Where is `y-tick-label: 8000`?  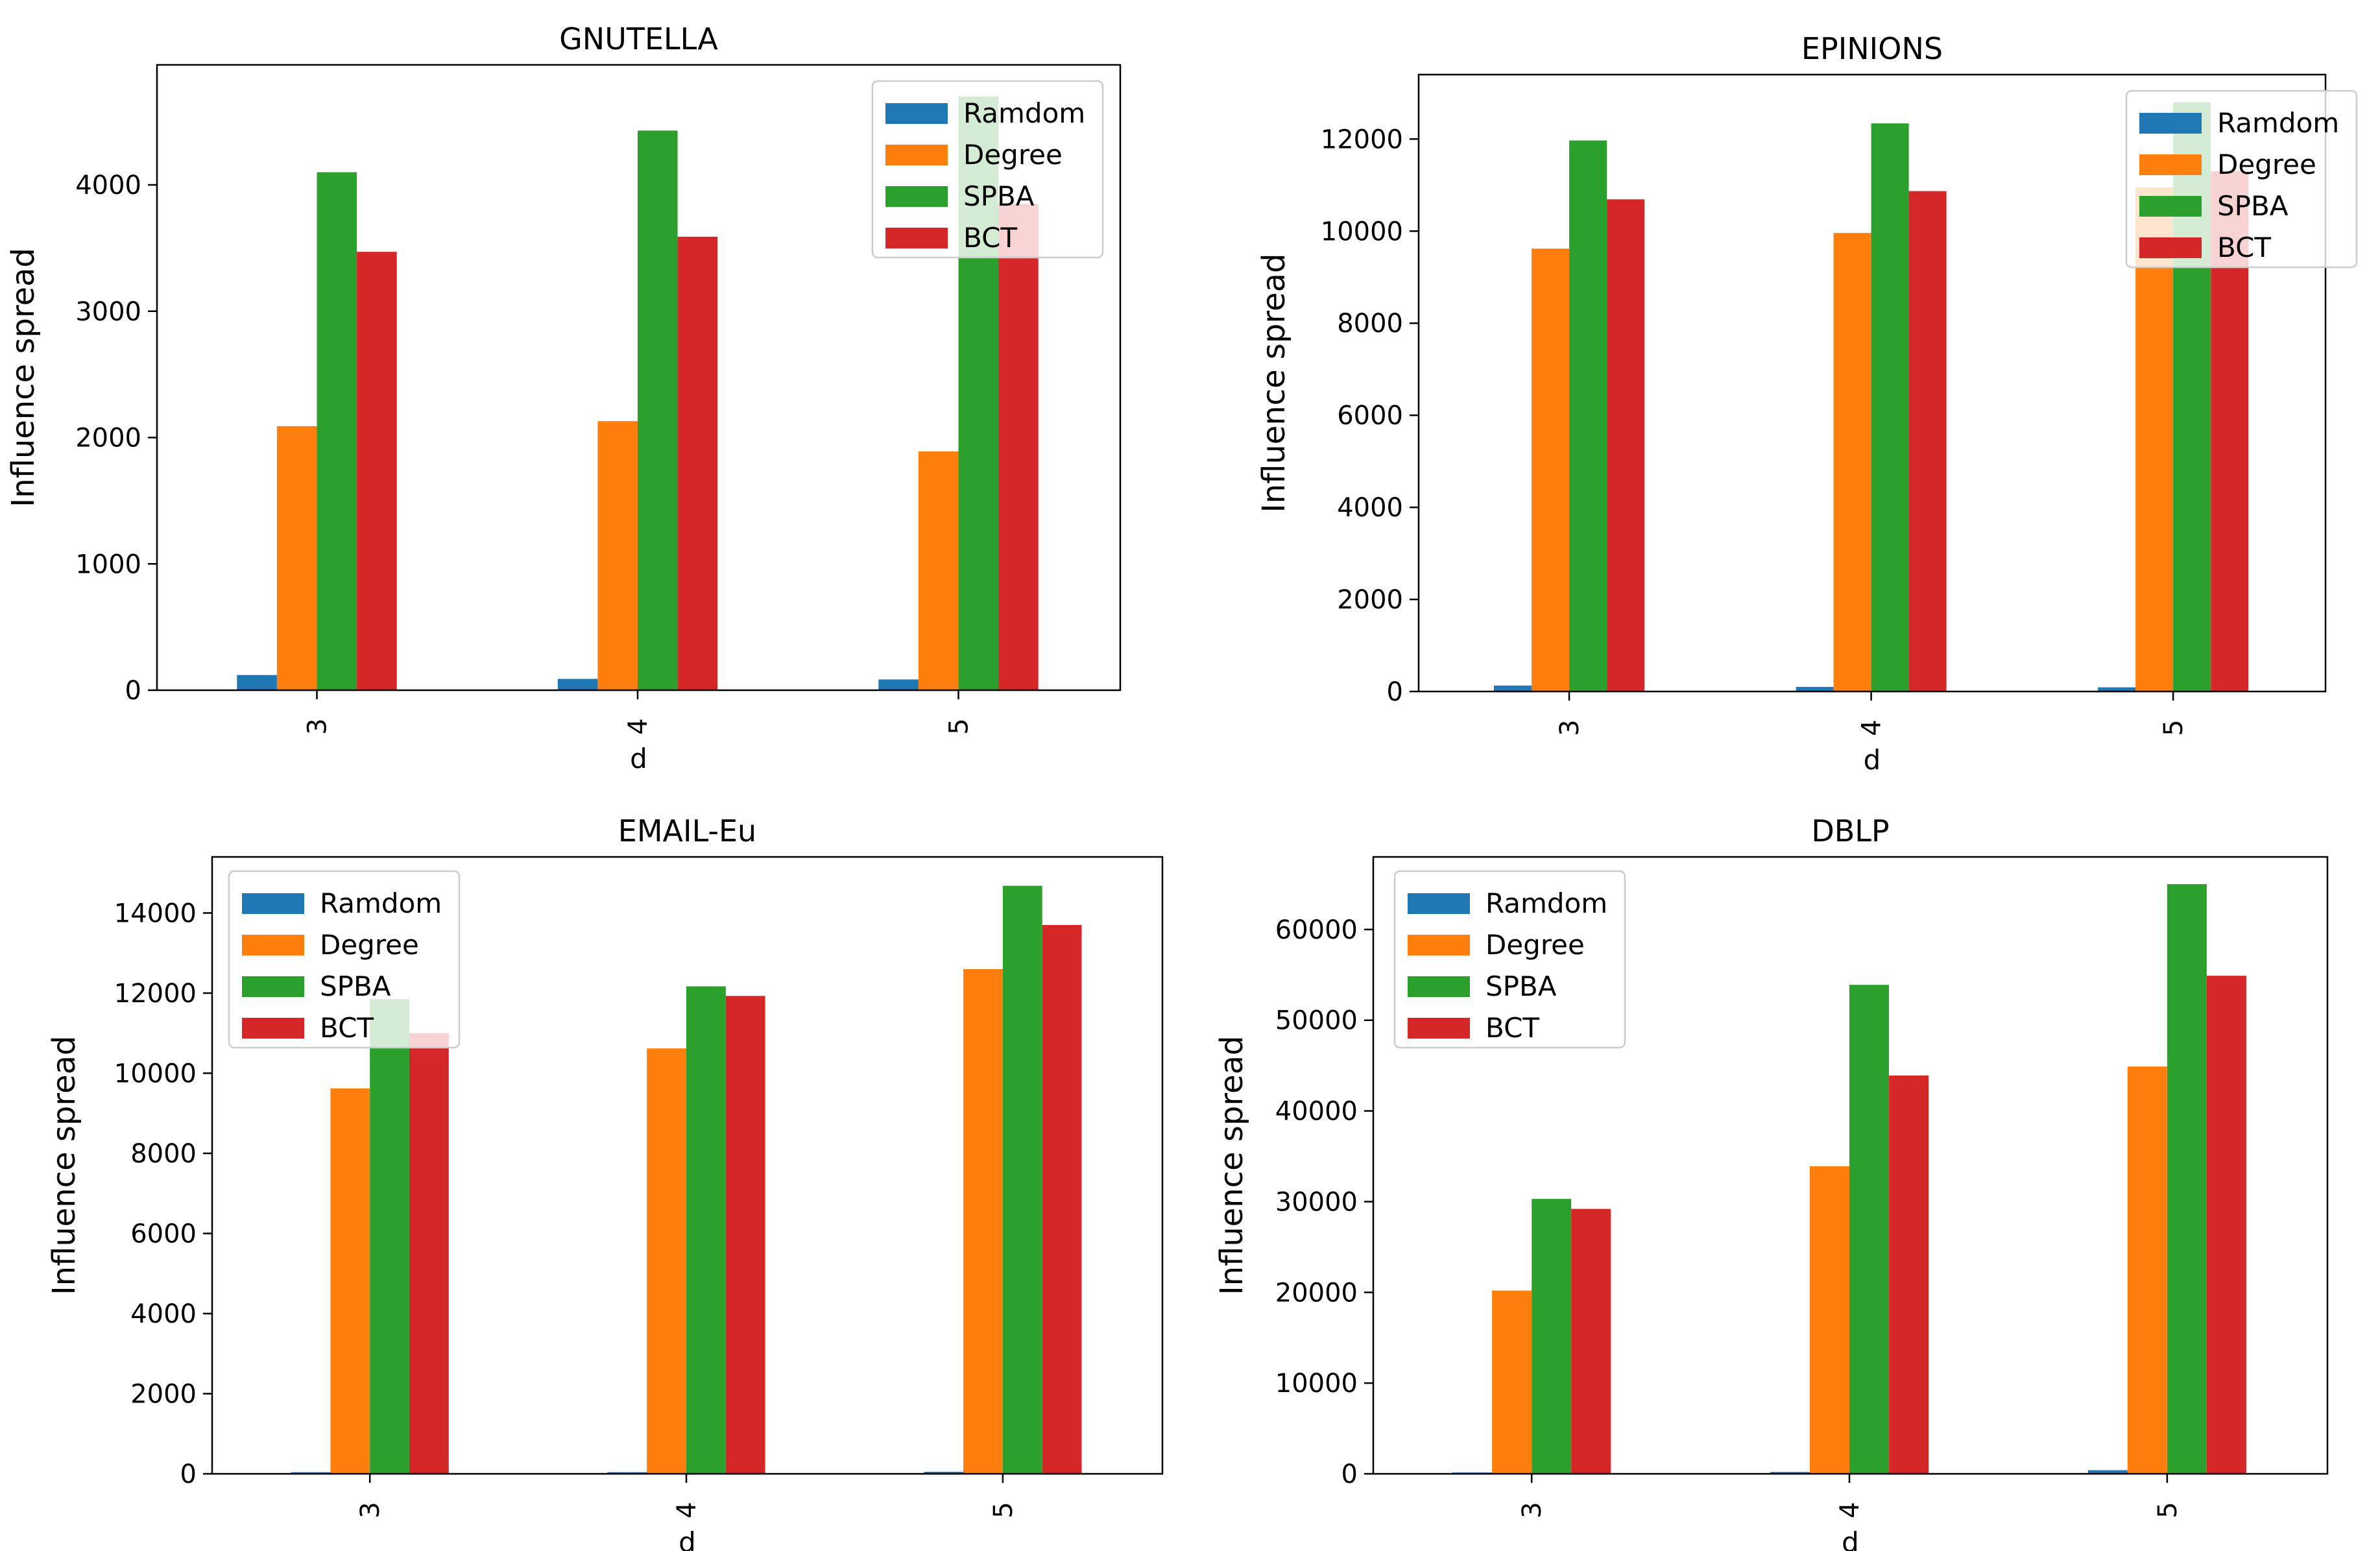 y-tick-label: 8000 is located at coordinates (1370, 324).